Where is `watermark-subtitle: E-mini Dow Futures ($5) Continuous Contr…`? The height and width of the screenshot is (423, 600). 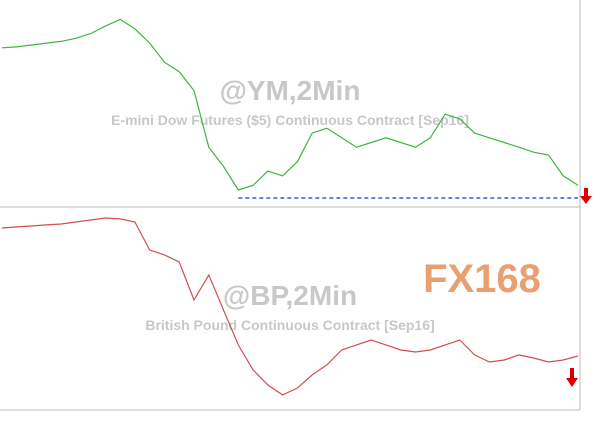 watermark-subtitle: E-mini Dow Futures ($5) Continuous Contr… is located at coordinates (290, 120).